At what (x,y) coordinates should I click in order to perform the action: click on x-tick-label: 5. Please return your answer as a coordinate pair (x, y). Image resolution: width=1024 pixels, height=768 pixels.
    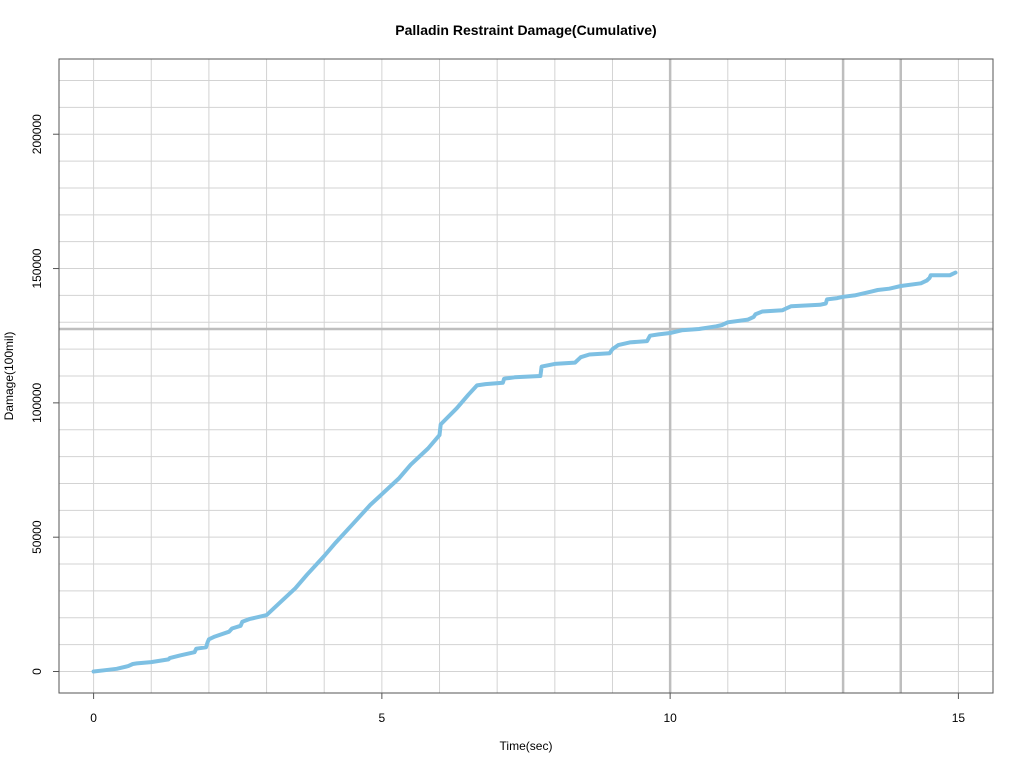
    Looking at the image, I should click on (382, 718).